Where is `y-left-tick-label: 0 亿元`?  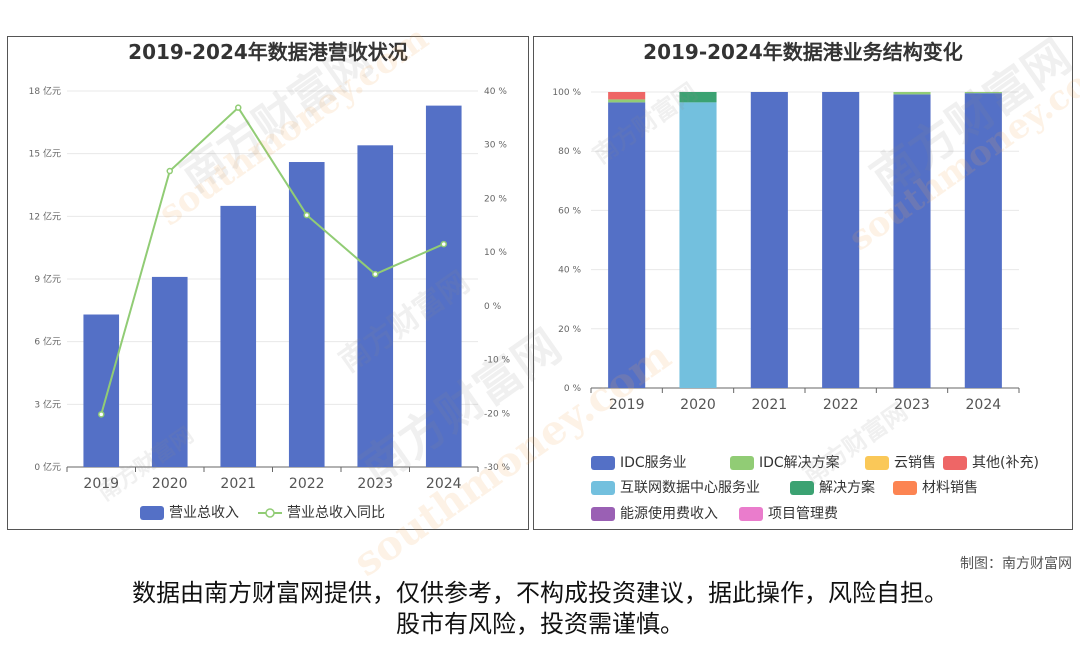 y-left-tick-label: 0 亿元 is located at coordinates (47, 467).